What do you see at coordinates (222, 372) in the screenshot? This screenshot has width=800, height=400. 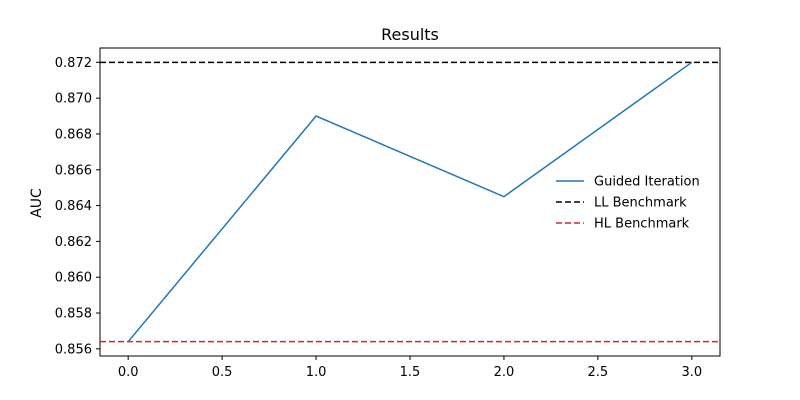 I see `x-tick-label: 0.5` at bounding box center [222, 372].